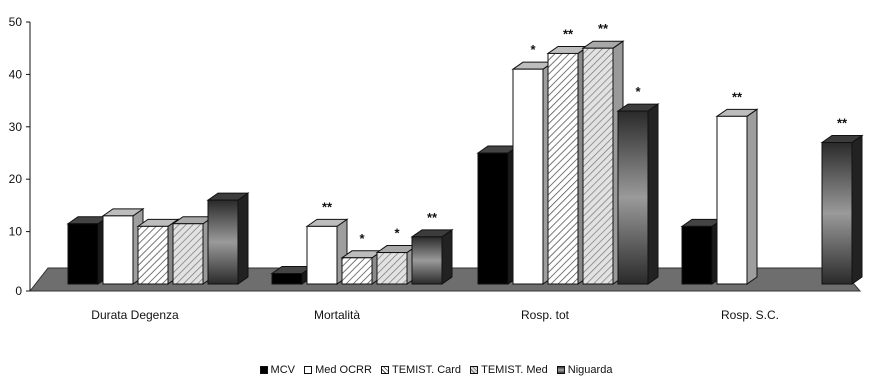 The height and width of the screenshot is (387, 872). What do you see at coordinates (308, 370) in the screenshot?
I see `legend-swatch-med-ocrr` at bounding box center [308, 370].